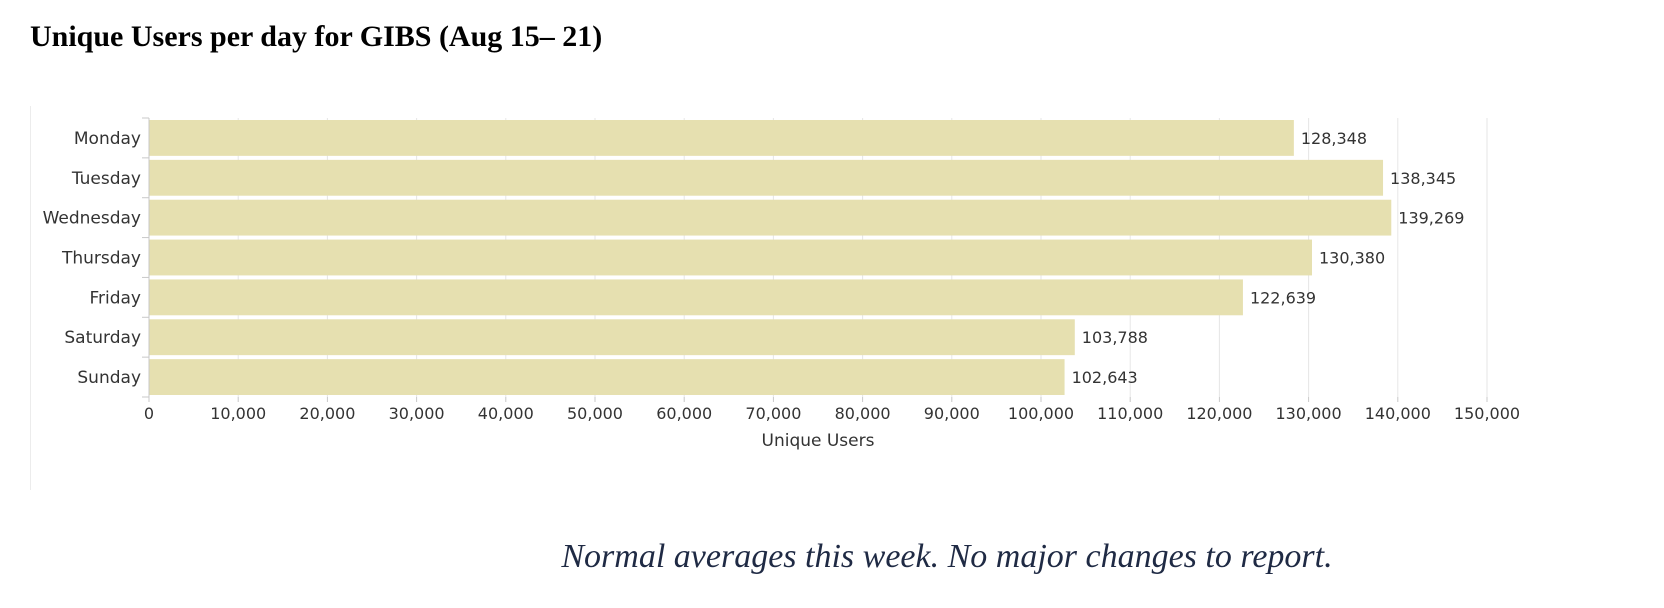 This screenshot has width=1664, height=608. Describe the element at coordinates (863, 413) in the screenshot. I see `x-tick-label: 80,000` at that location.